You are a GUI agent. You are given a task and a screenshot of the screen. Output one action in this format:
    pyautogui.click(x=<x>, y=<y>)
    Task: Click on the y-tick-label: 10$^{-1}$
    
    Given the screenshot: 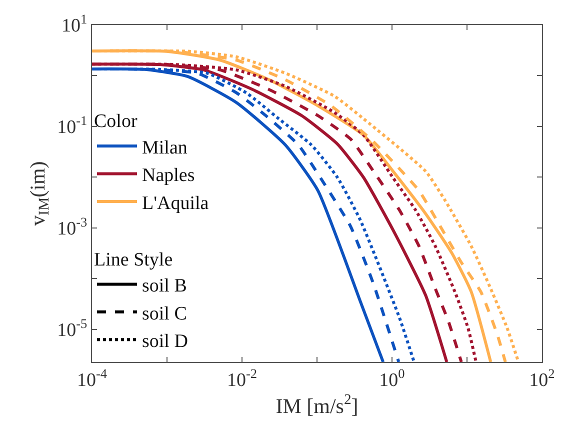 What is the action you would take?
    pyautogui.click(x=72, y=125)
    